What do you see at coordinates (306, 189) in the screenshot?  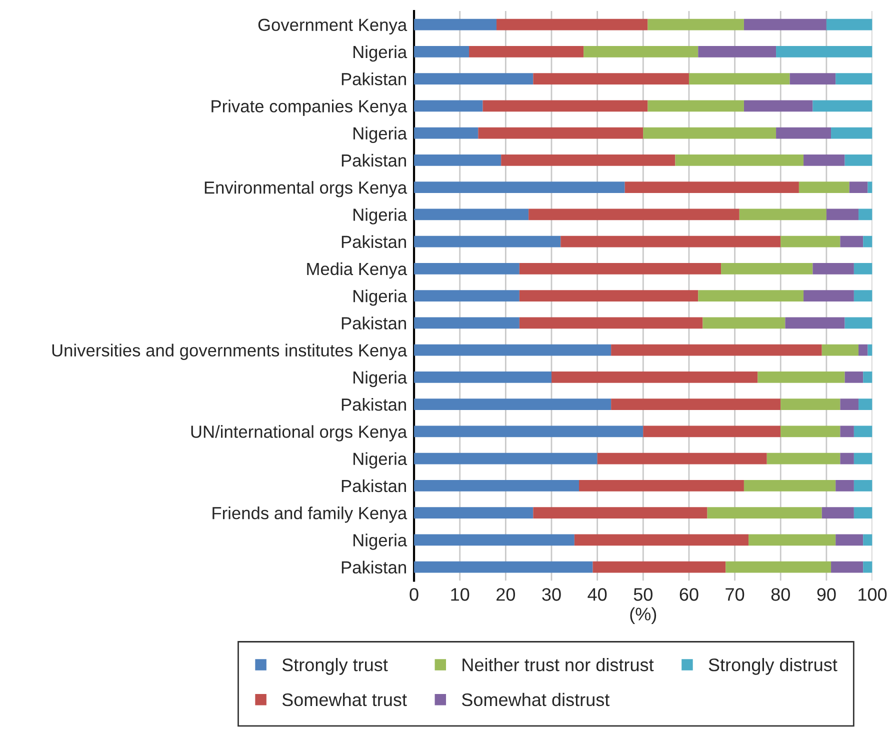 I see `y-tick-label: Environmental orgs Kenya` at bounding box center [306, 189].